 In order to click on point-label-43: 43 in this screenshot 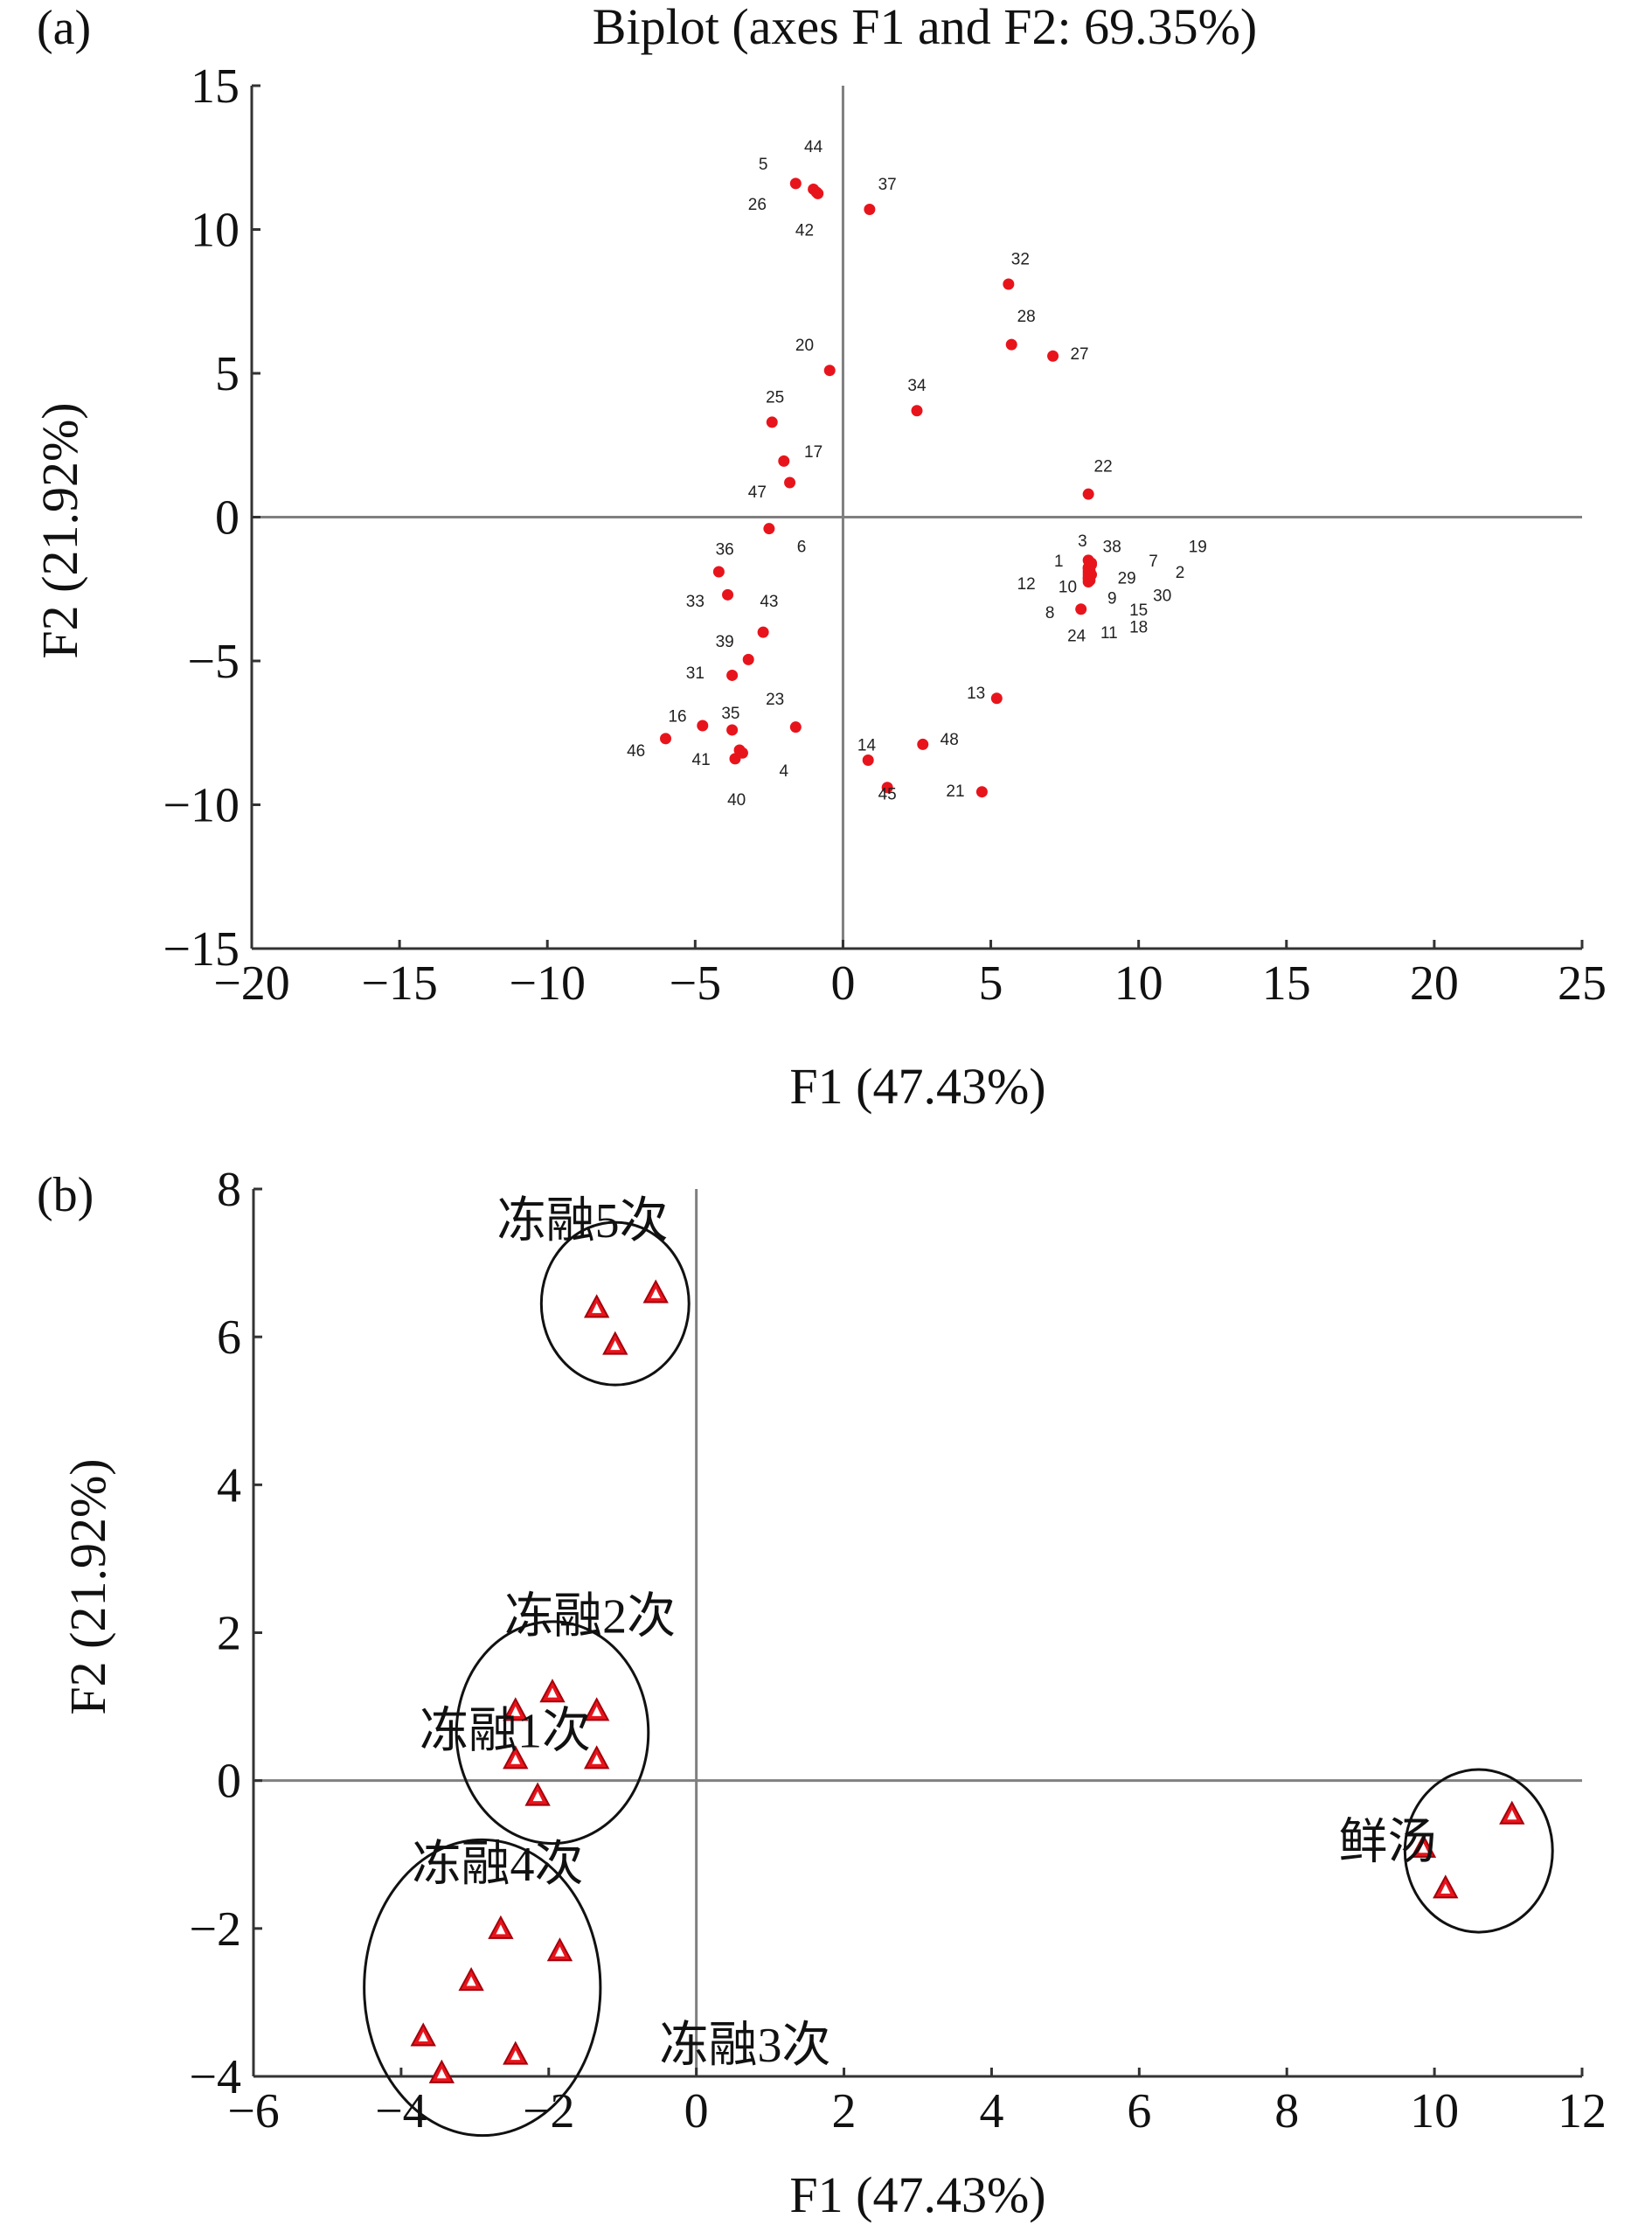, I will do `click(769, 602)`.